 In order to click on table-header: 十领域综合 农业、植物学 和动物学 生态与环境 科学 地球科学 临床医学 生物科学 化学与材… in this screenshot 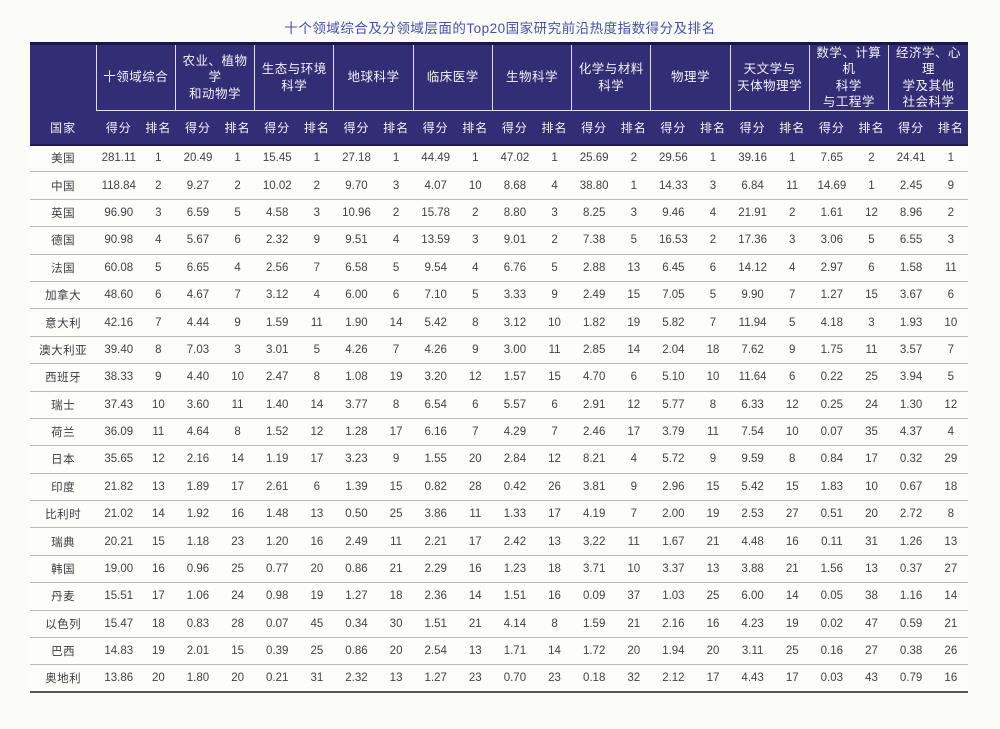, I will do `click(499, 94)`.